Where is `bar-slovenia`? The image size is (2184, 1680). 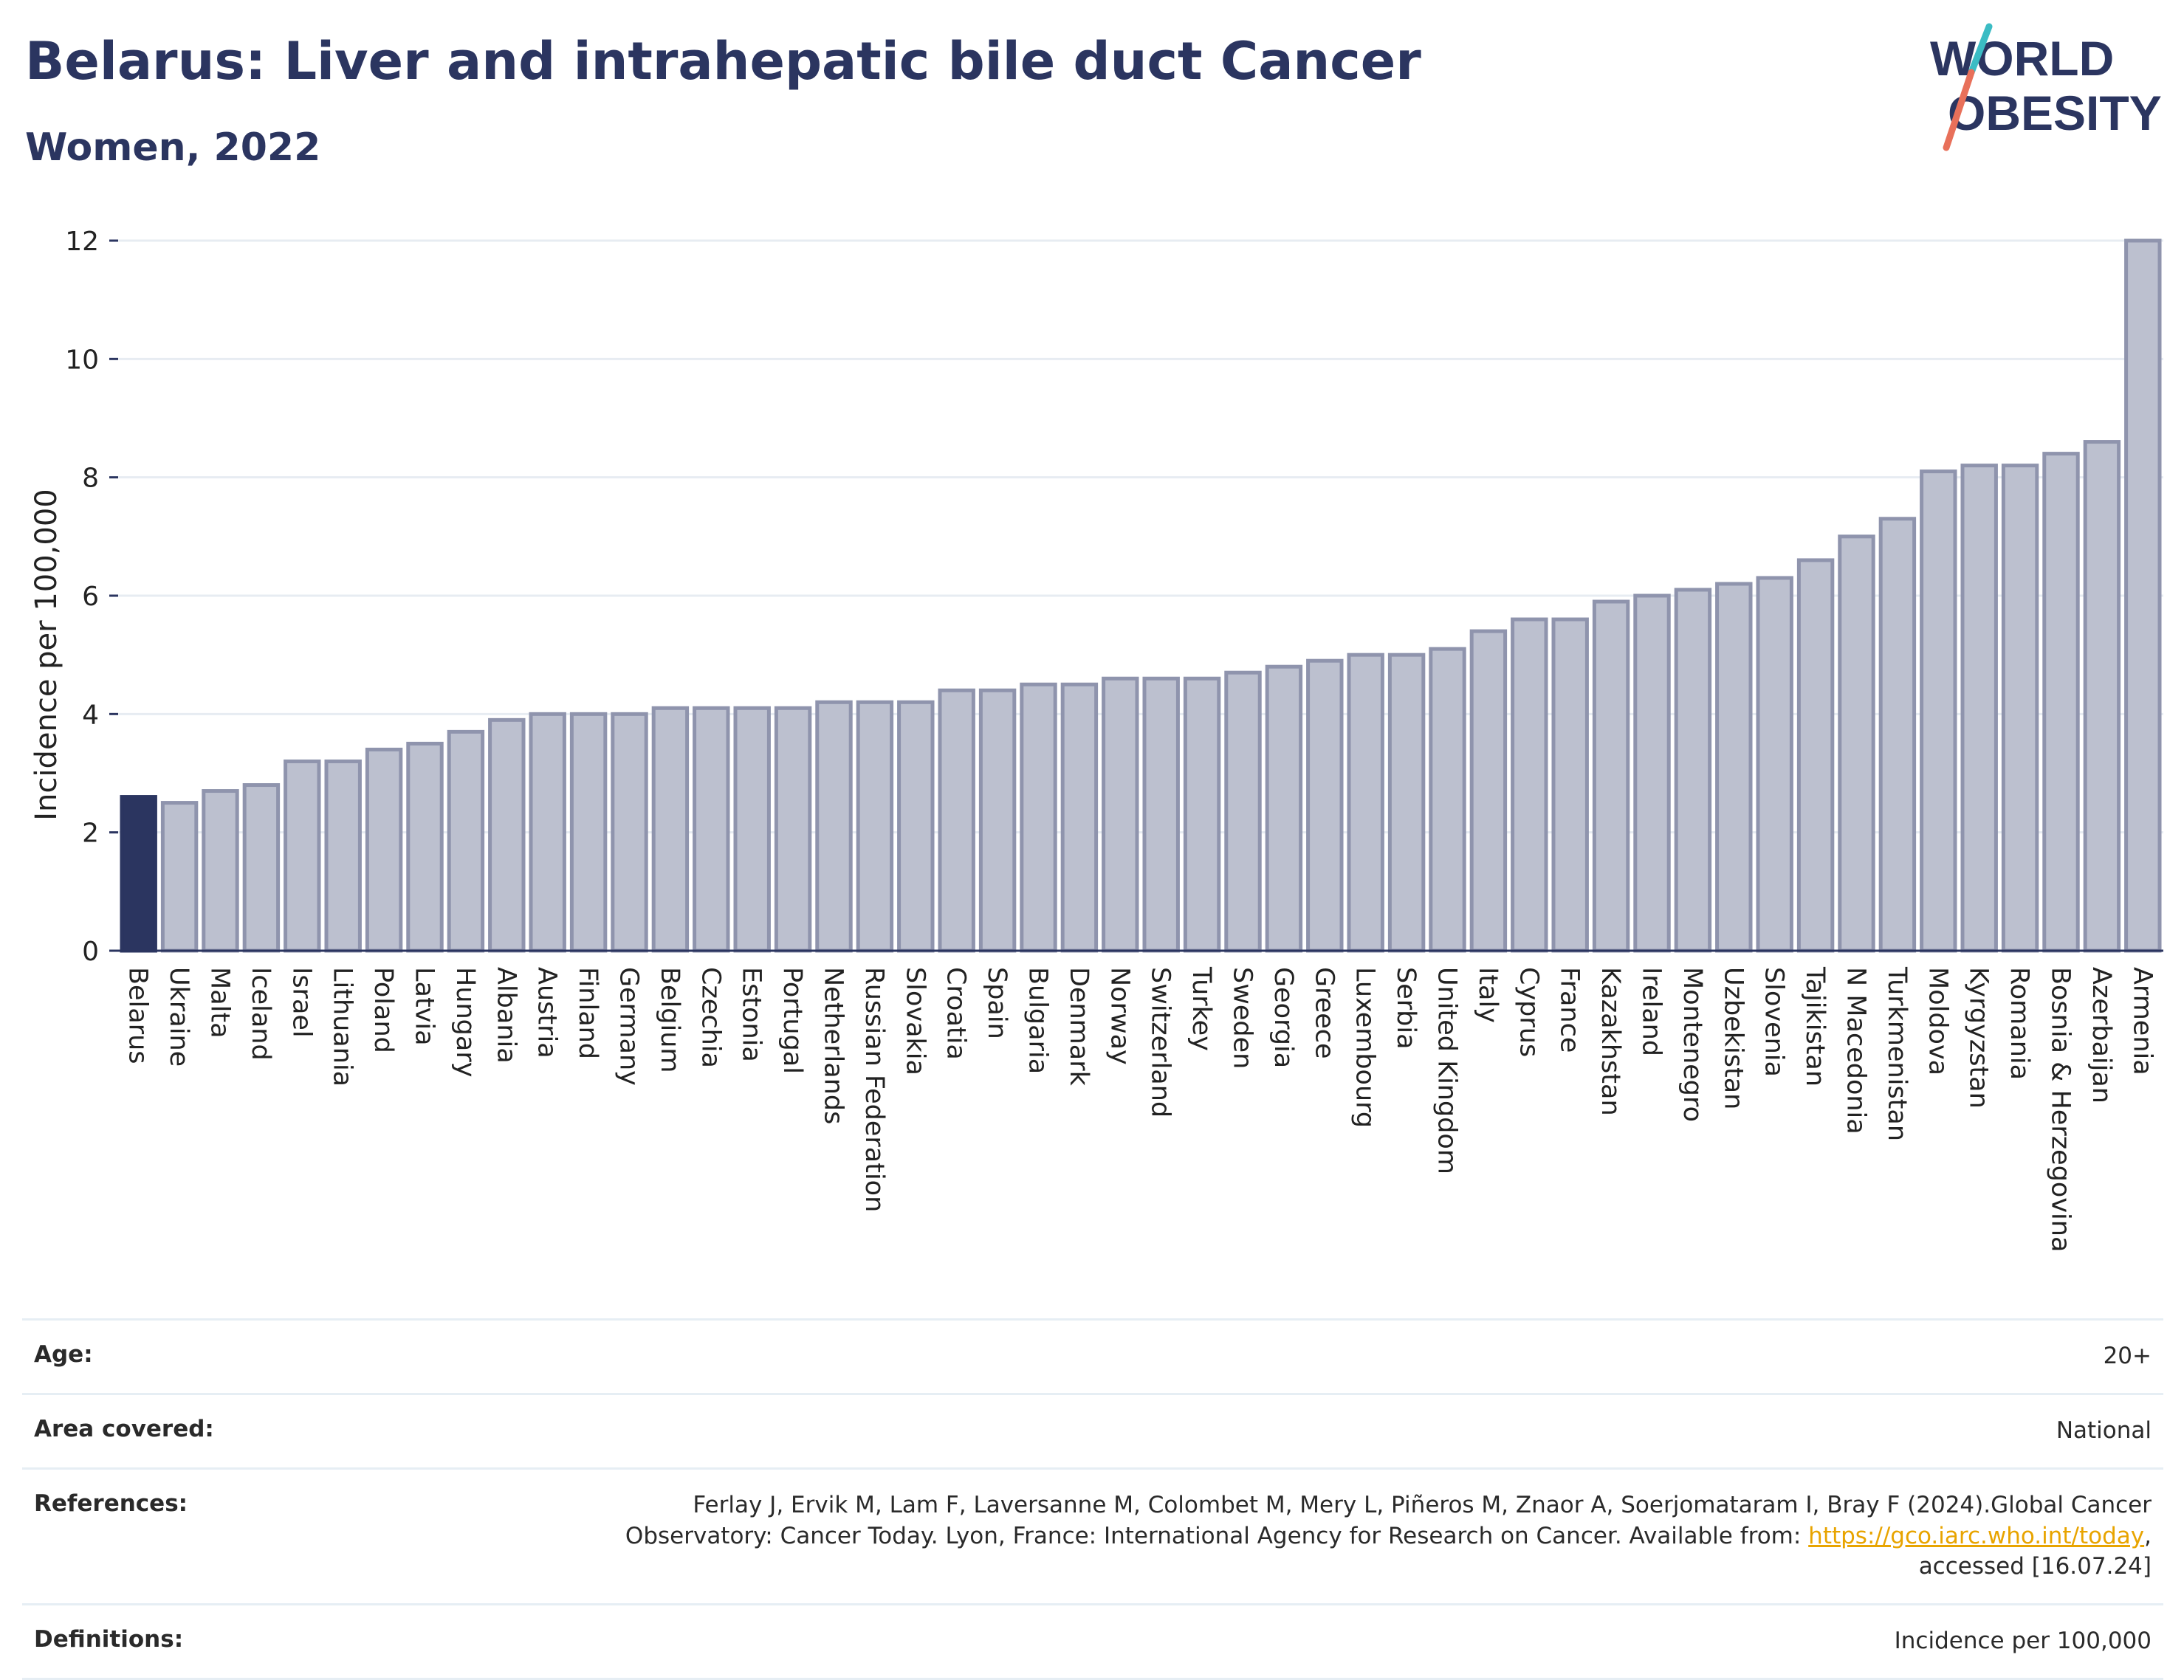
bar-slovenia is located at coordinates (1774, 764).